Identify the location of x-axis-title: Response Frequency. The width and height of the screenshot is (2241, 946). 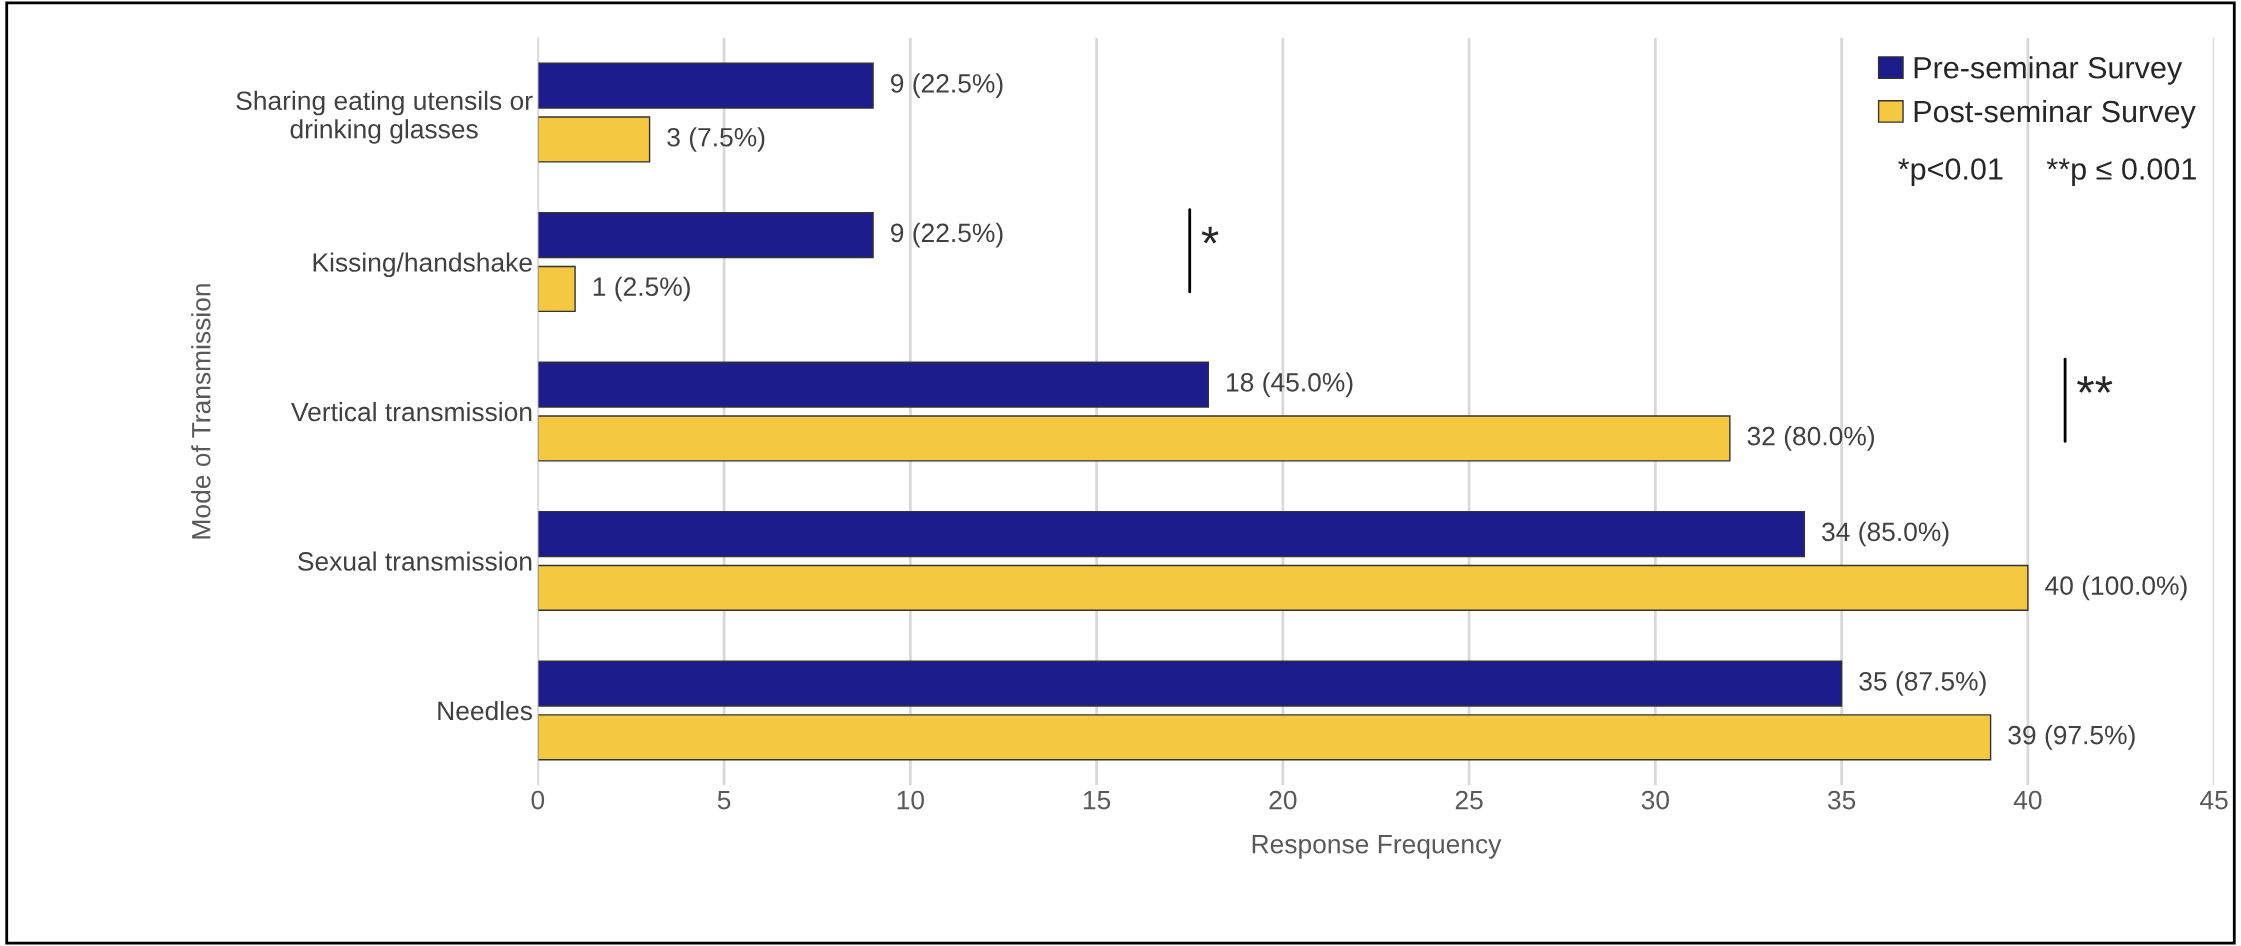
(1377, 847).